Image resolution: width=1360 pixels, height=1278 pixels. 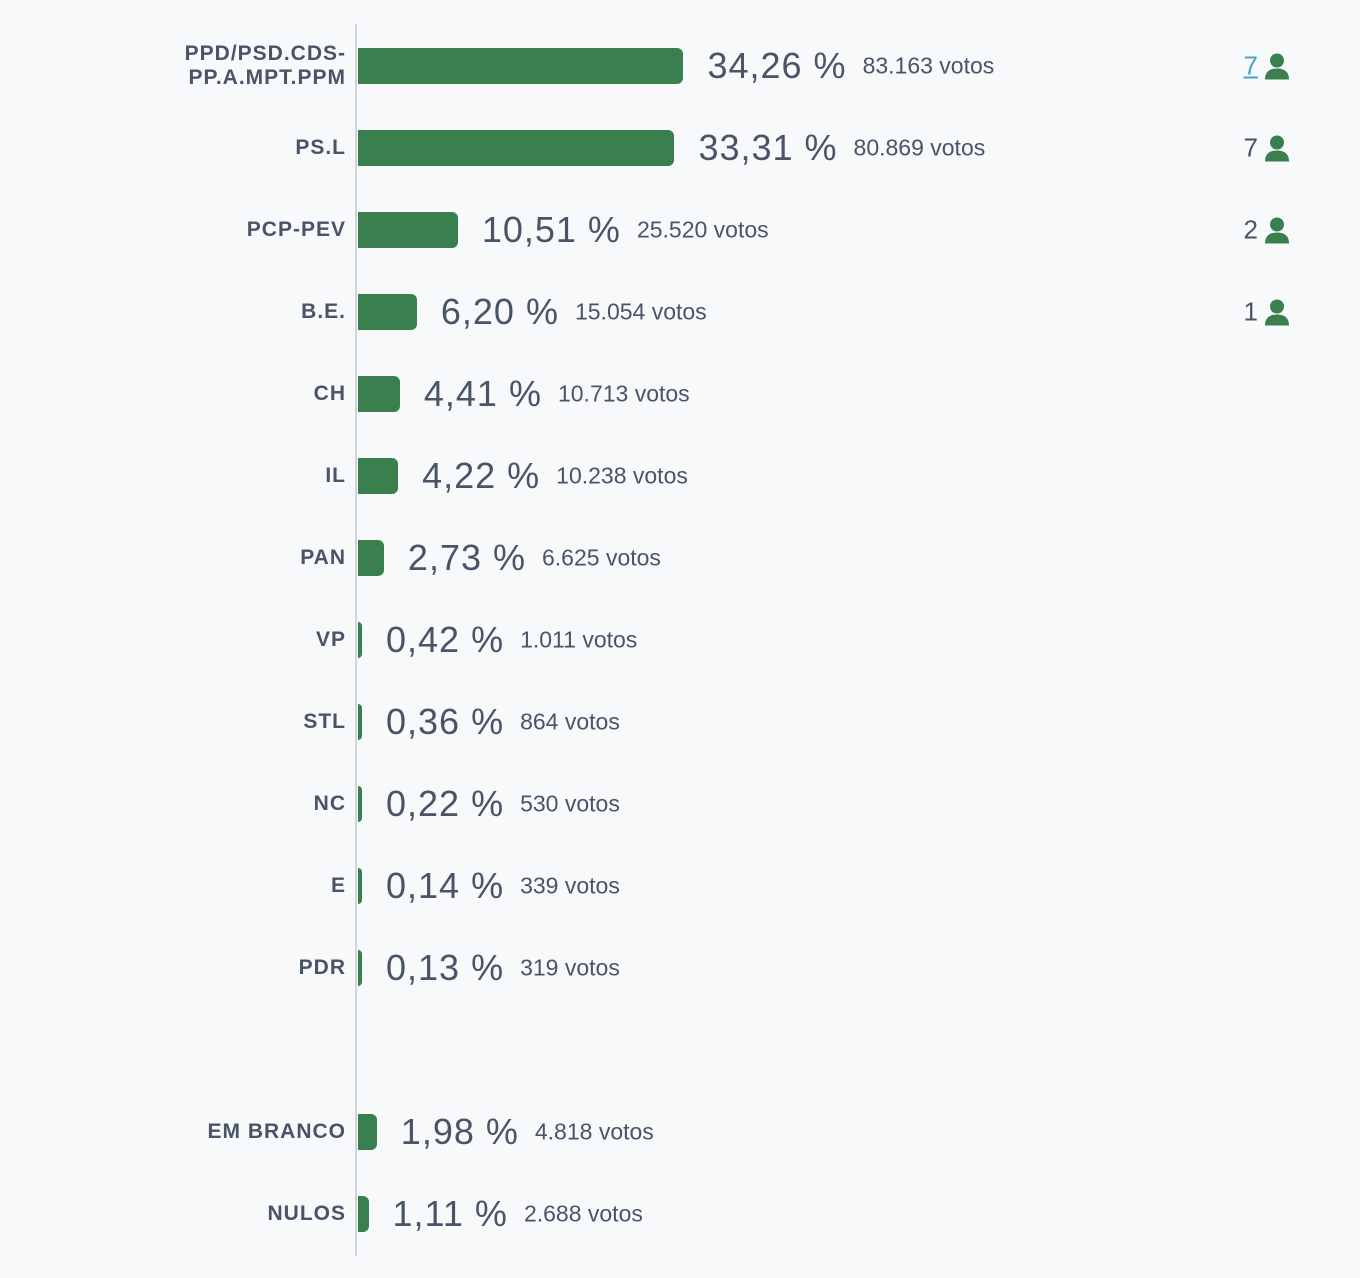 I want to click on seats-count: 2, so click(x=1250, y=229).